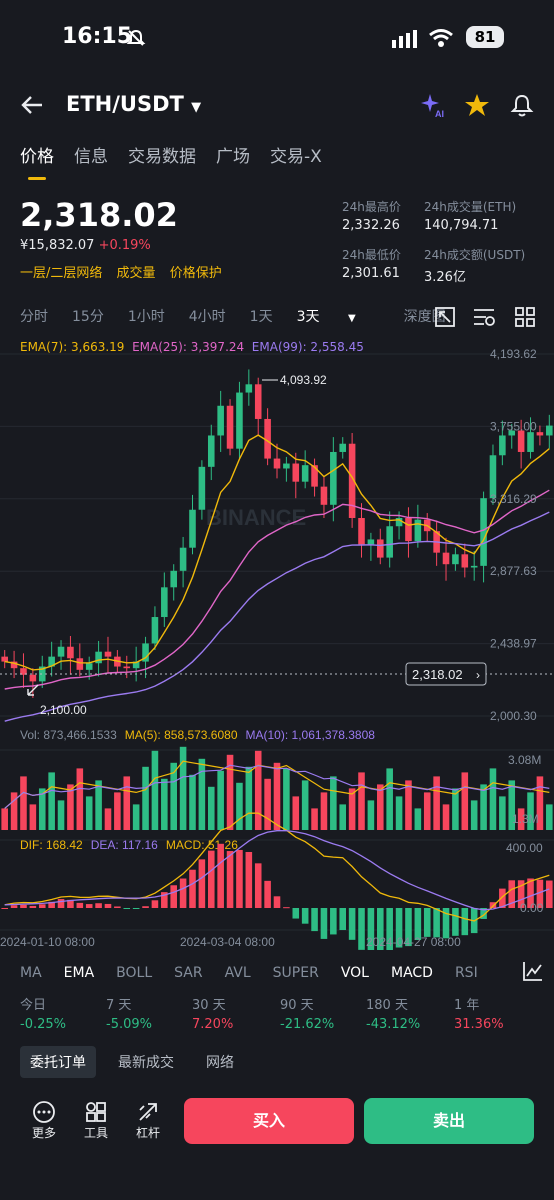 Image resolution: width=554 pixels, height=1200 pixels. I want to click on chevron-down-icon: ▼, so click(351, 318).